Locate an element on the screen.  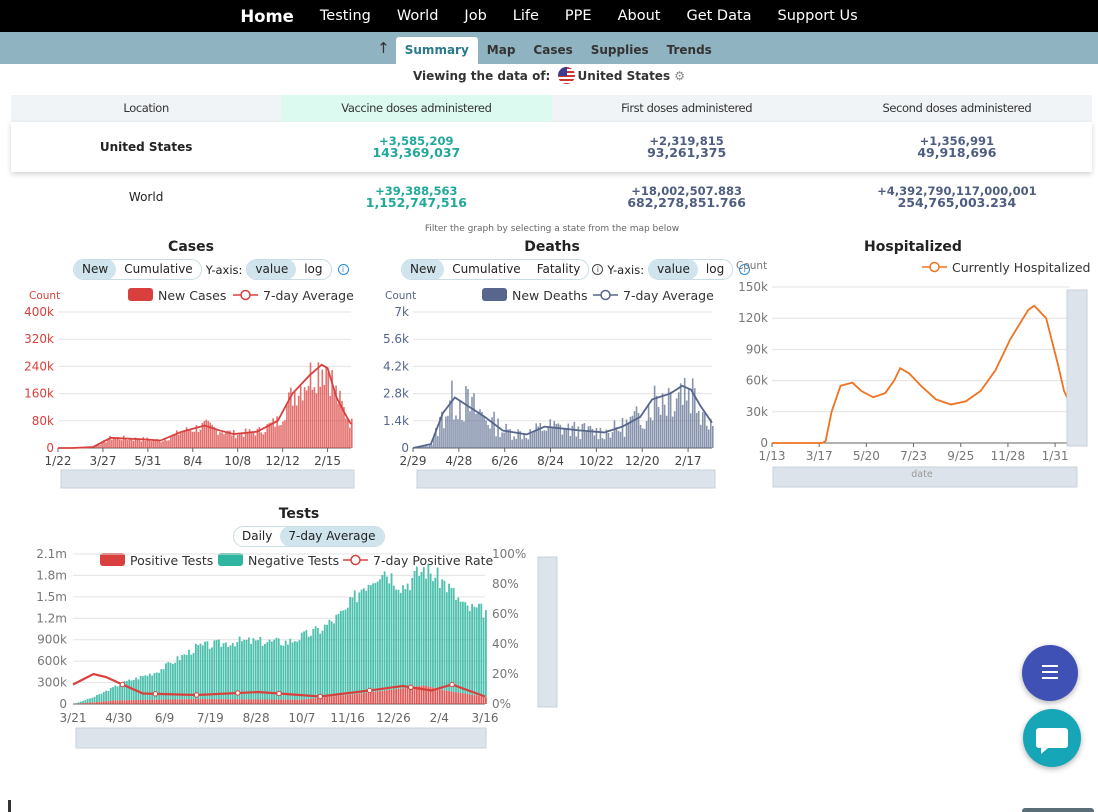
cases-cumulative-button: Cumulative is located at coordinates (158, 269).